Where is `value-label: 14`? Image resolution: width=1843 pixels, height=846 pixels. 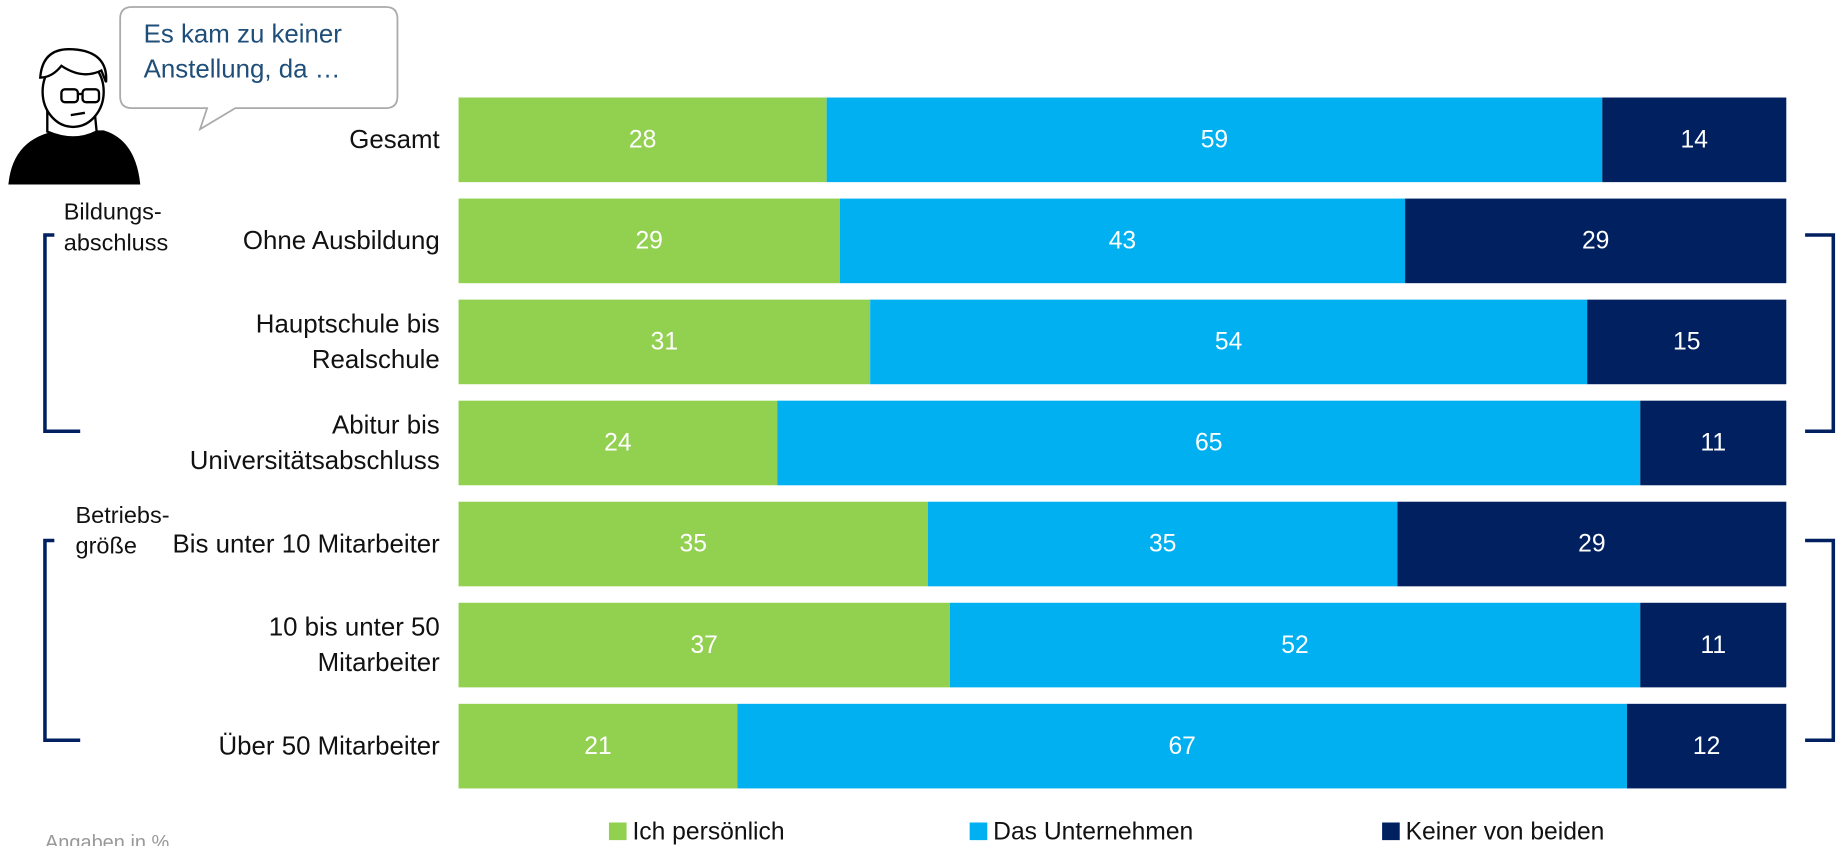
value-label: 14 is located at coordinates (1694, 140).